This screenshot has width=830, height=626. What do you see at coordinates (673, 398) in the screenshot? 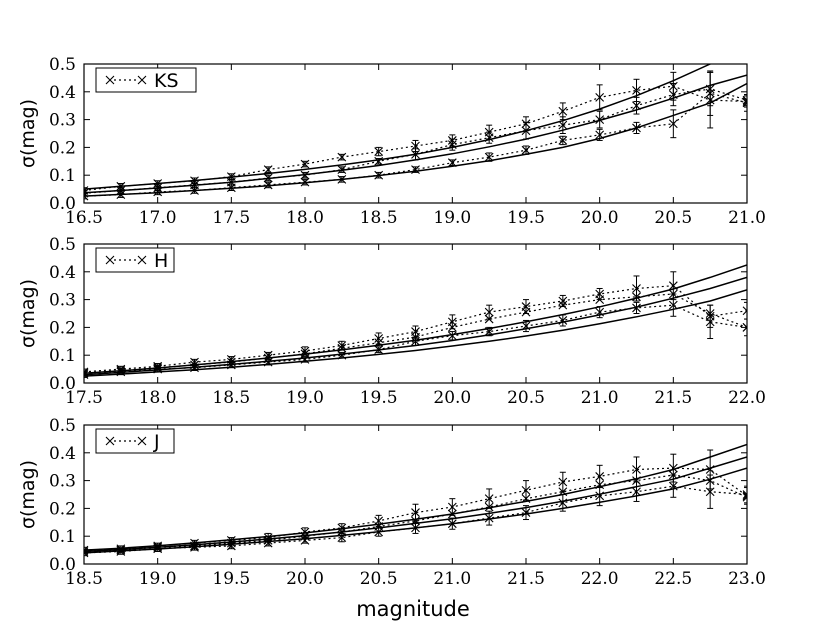
I see `x-tick-label: 21.5` at bounding box center [673, 398].